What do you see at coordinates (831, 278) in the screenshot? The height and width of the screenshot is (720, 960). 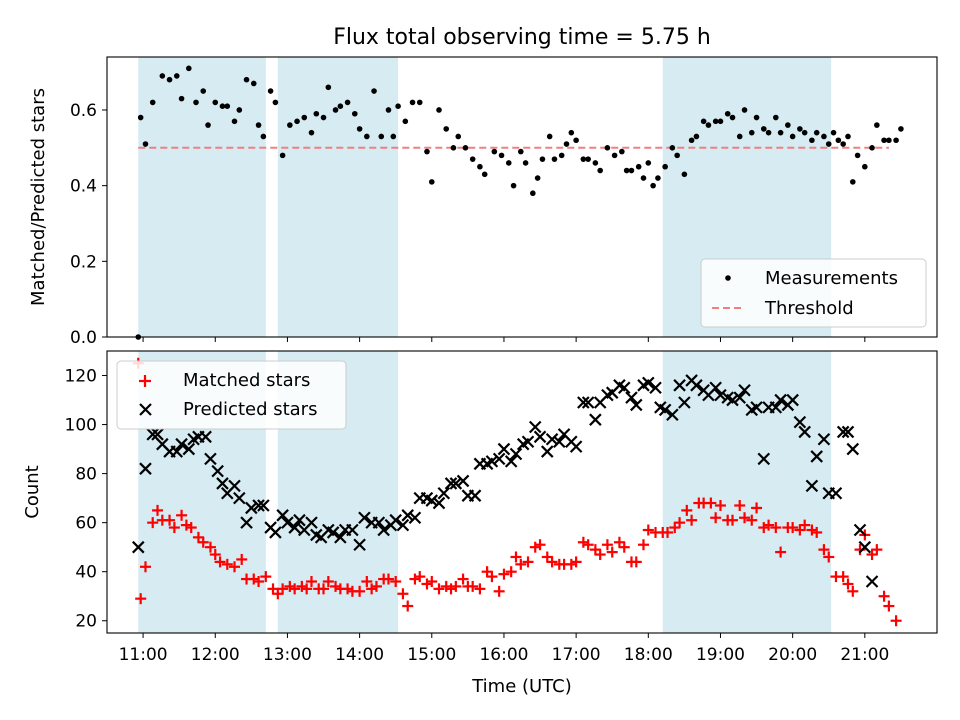 I see `legend-measurements-label: Measurements` at bounding box center [831, 278].